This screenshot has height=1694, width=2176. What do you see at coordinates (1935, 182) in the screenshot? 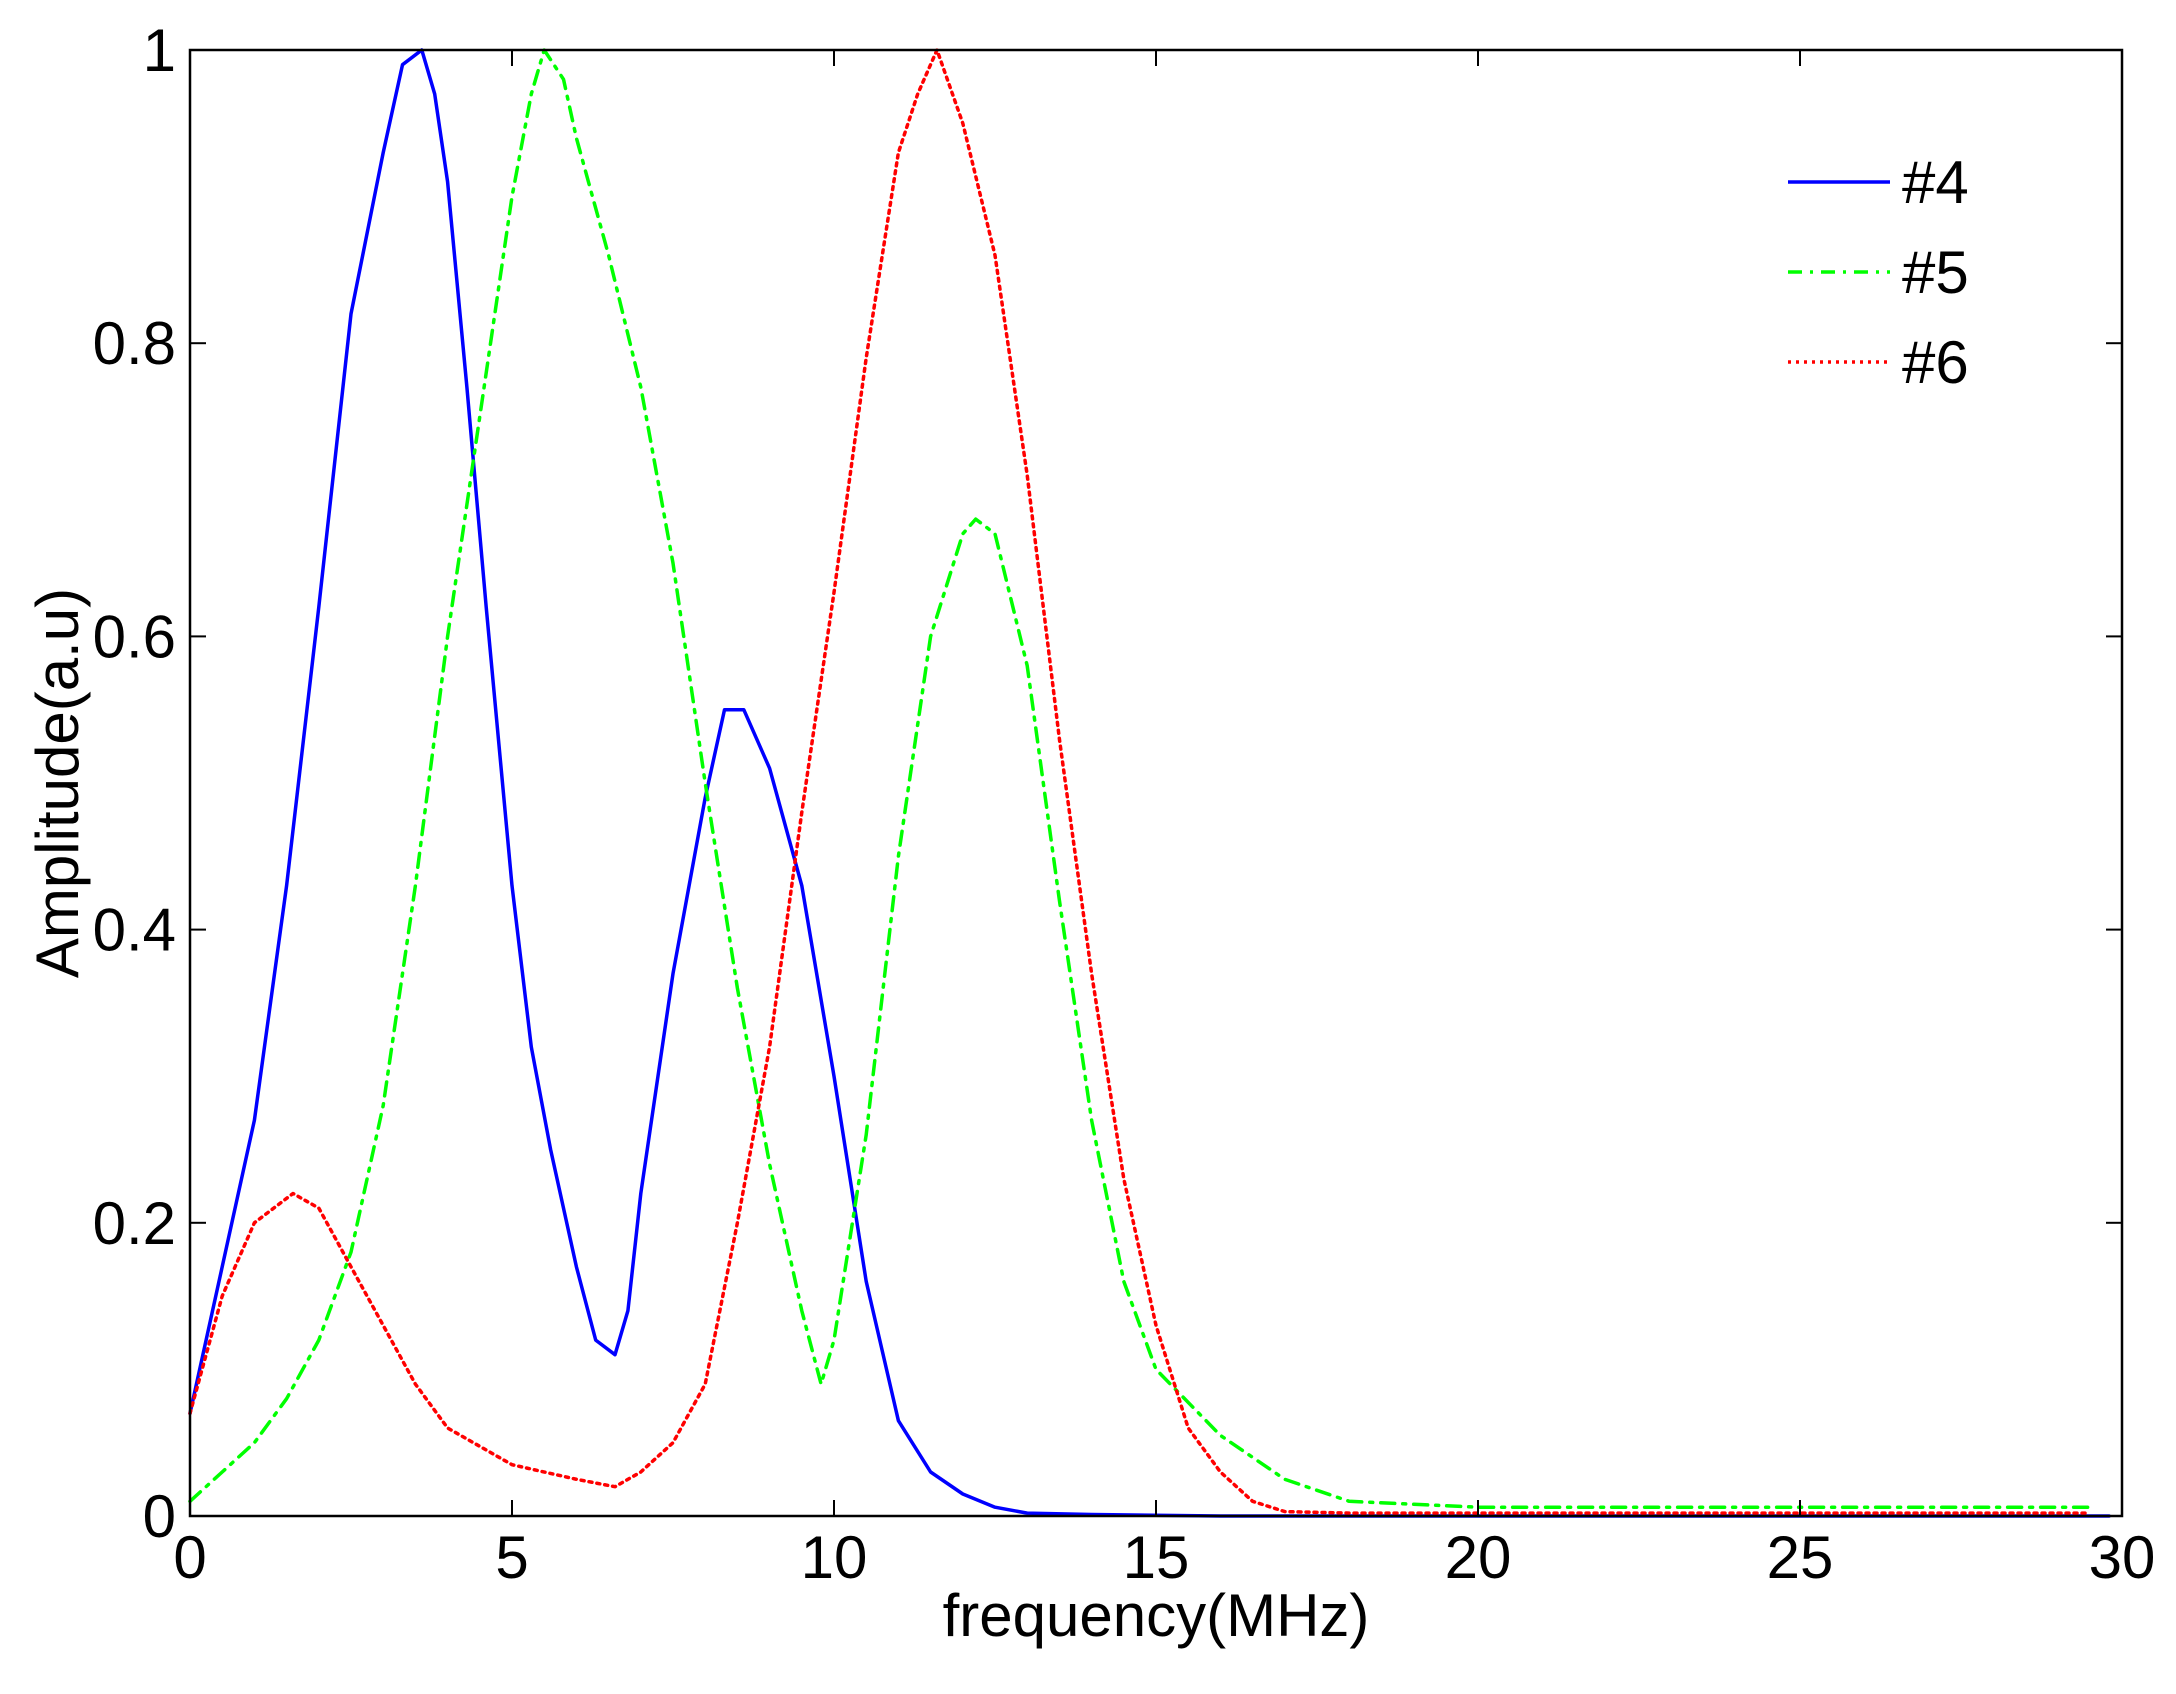
I see `legend-label-1: #4` at bounding box center [1935, 182].